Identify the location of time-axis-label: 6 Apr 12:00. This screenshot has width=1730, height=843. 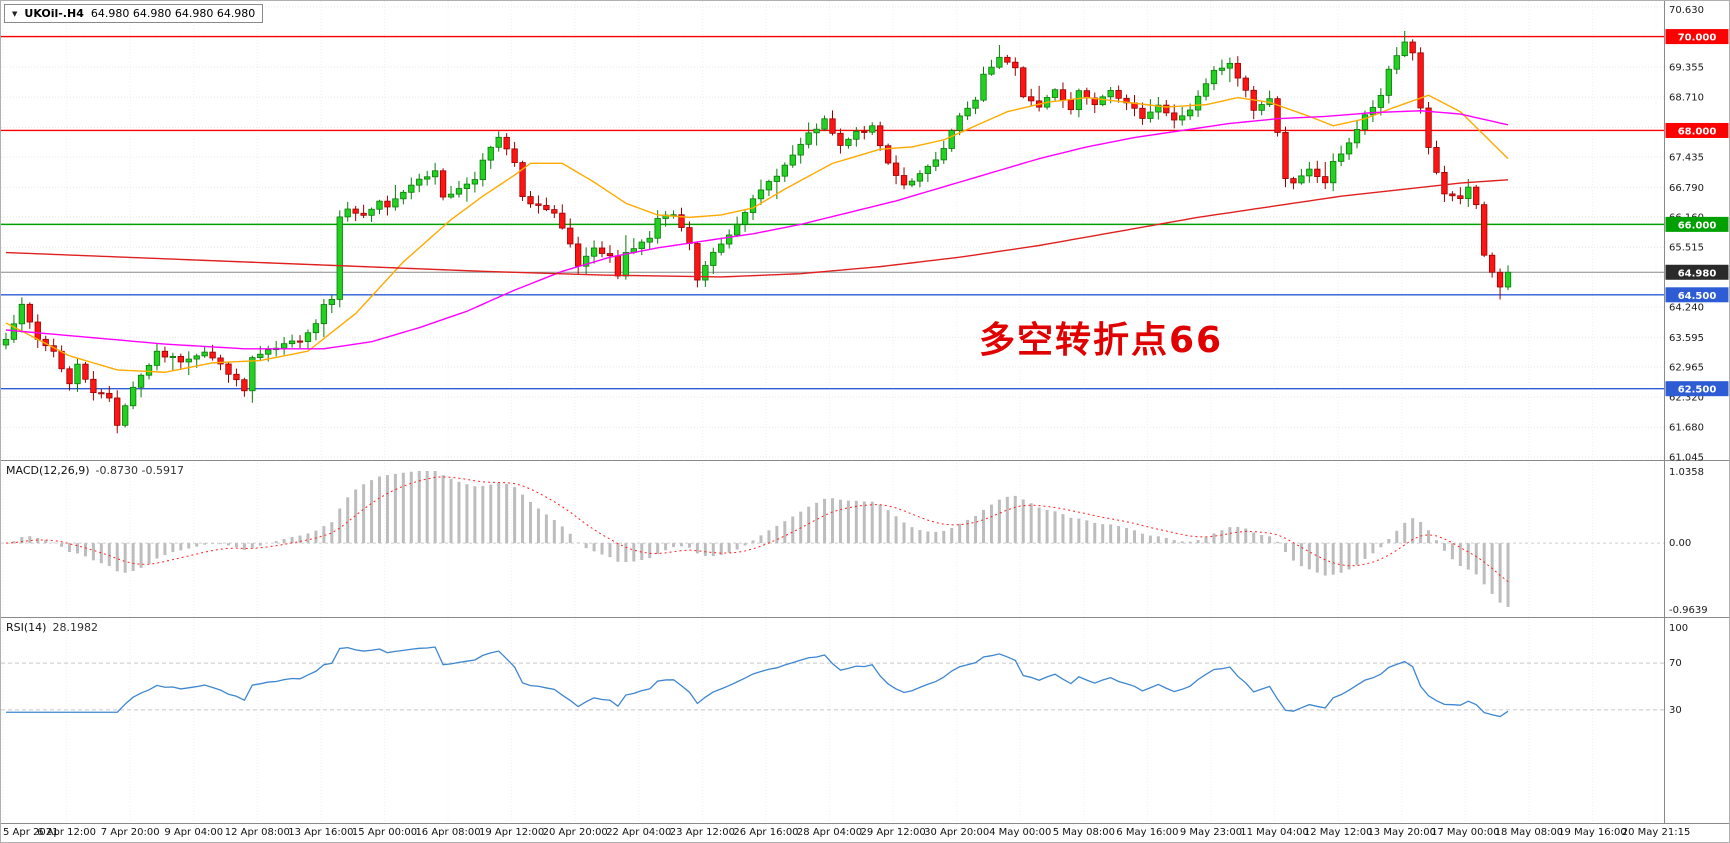
(66, 832).